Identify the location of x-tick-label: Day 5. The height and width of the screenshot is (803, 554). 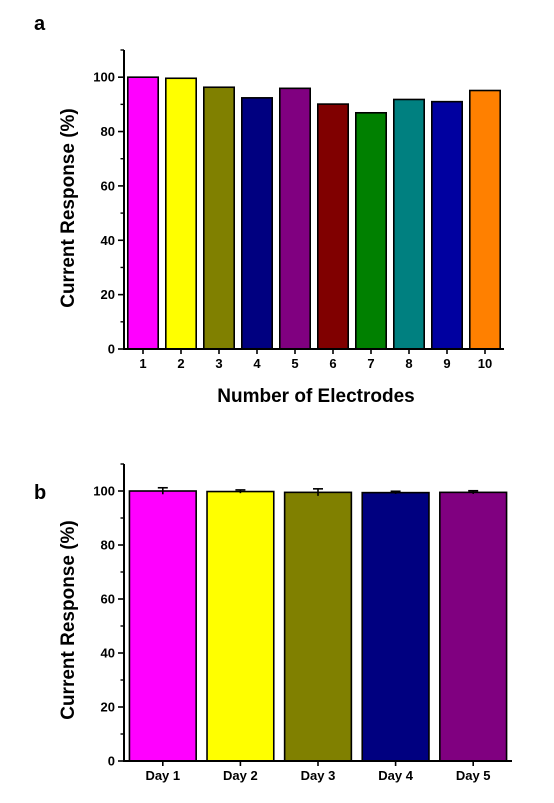
(473, 775).